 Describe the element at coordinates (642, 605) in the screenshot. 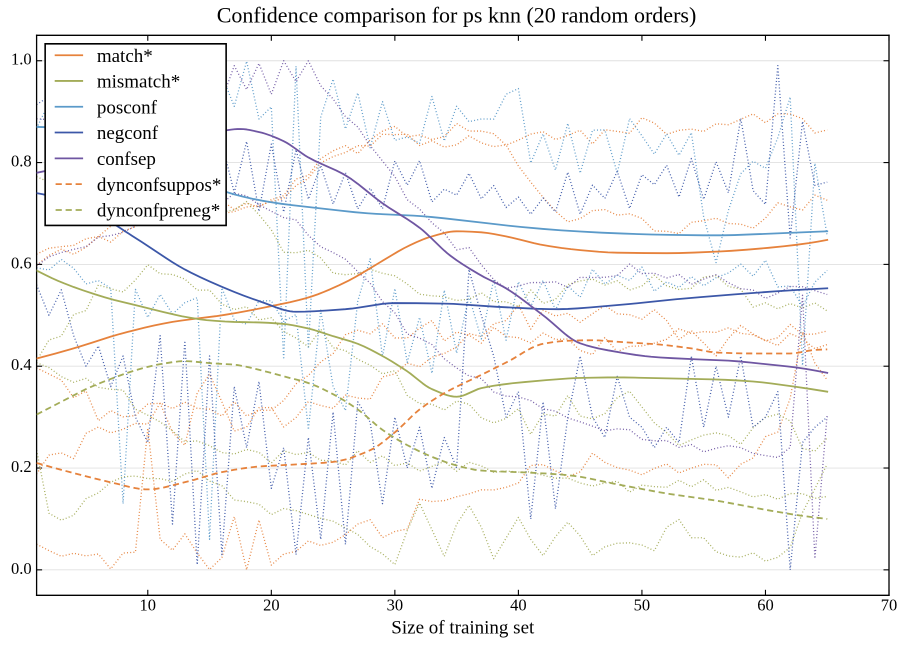

I see `svg-text: 50` at that location.